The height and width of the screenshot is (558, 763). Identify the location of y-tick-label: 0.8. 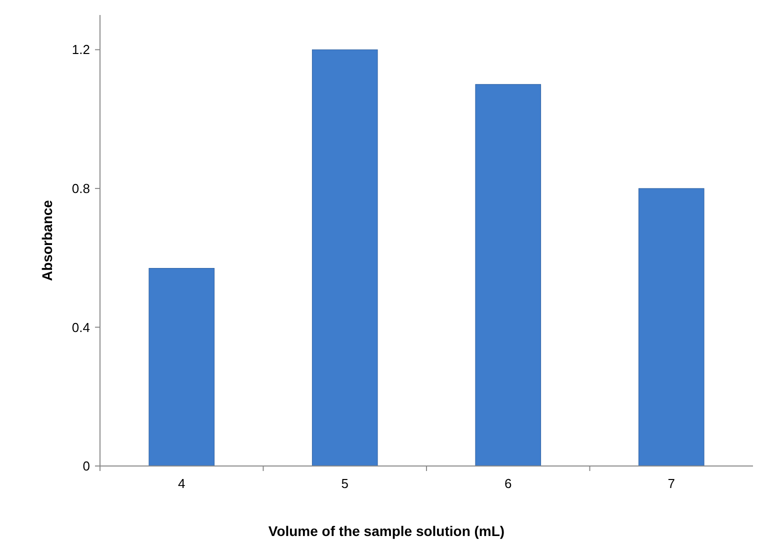
(81, 188).